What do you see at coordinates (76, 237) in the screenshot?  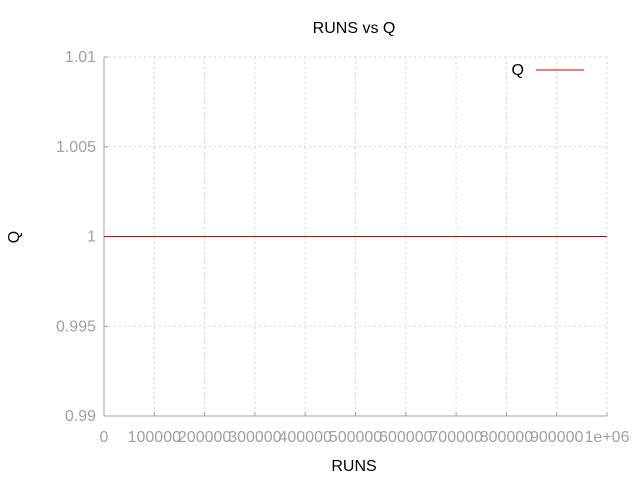 I see `y-tick-labels: 0.99 0.995 1 1.005 1.01` at bounding box center [76, 237].